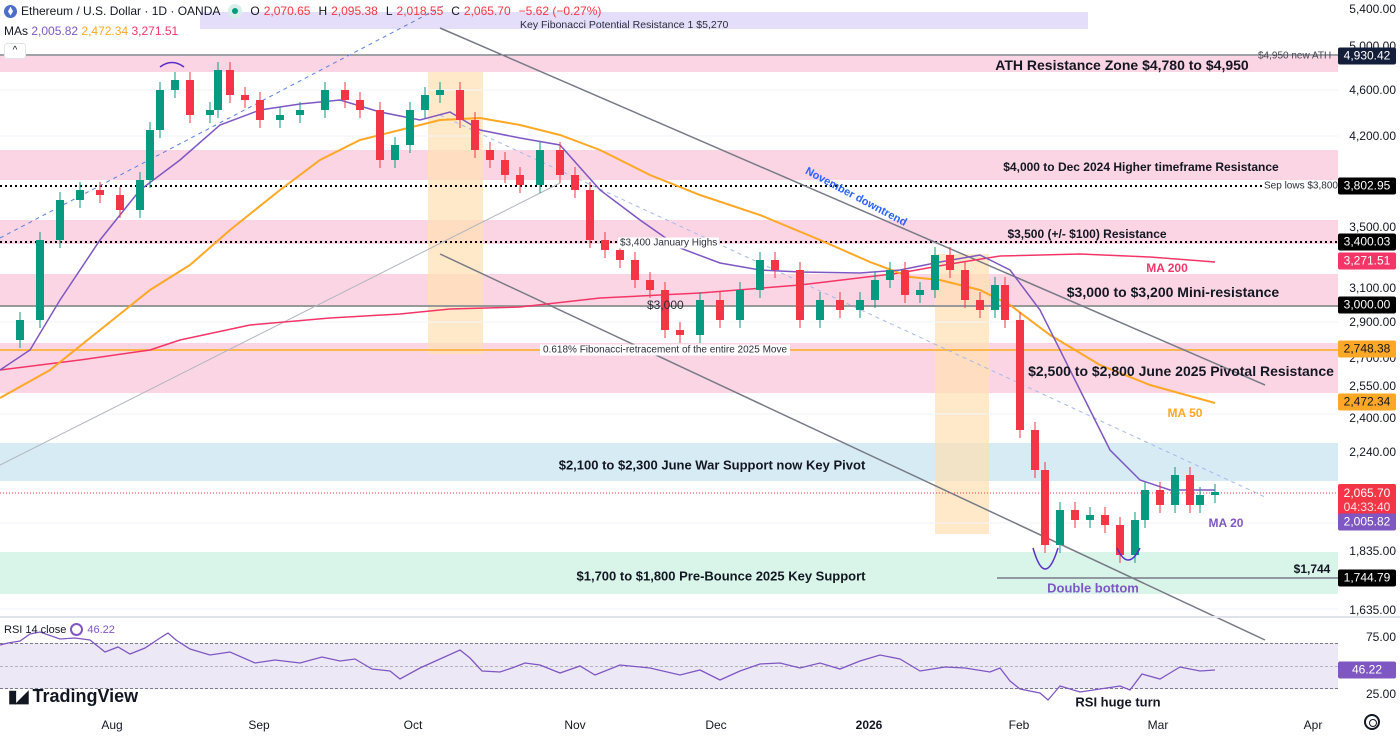 The image size is (1400, 736). What do you see at coordinates (1367, 402) in the screenshot?
I see `ma50-price-label: 2,472.34` at bounding box center [1367, 402].